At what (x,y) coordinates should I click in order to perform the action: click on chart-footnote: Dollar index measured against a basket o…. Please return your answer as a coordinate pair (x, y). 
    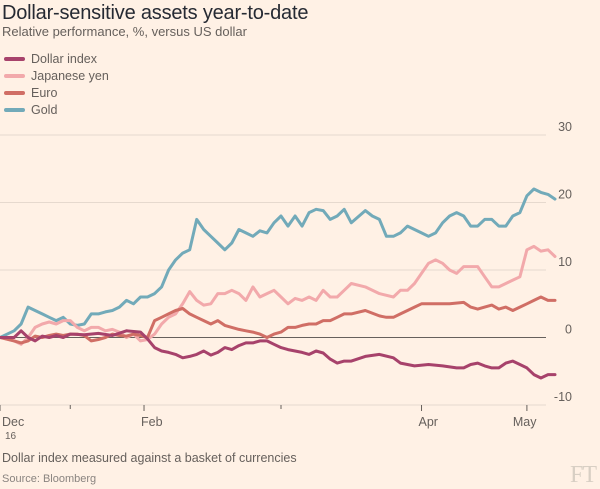
    Looking at the image, I should click on (149, 458).